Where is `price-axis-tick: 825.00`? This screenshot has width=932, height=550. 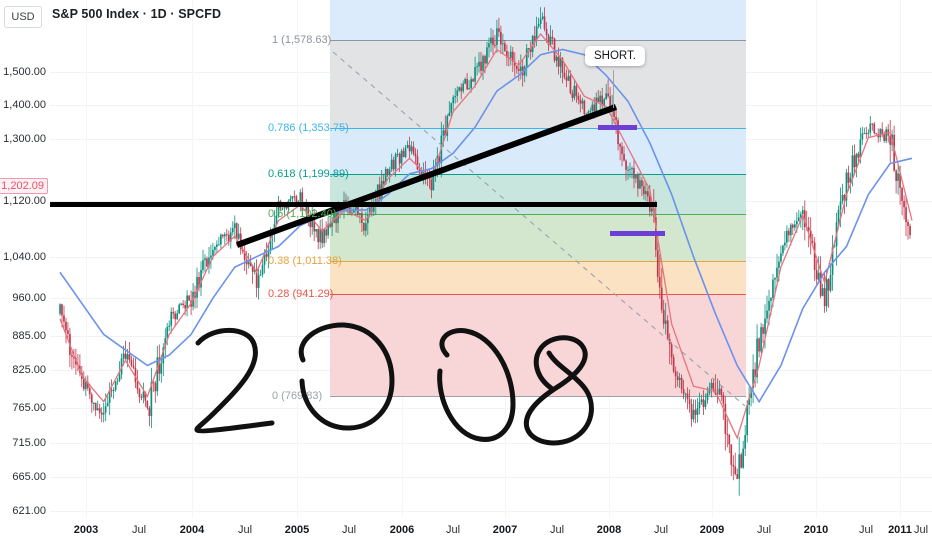 price-axis-tick: 825.00 is located at coordinates (29, 370).